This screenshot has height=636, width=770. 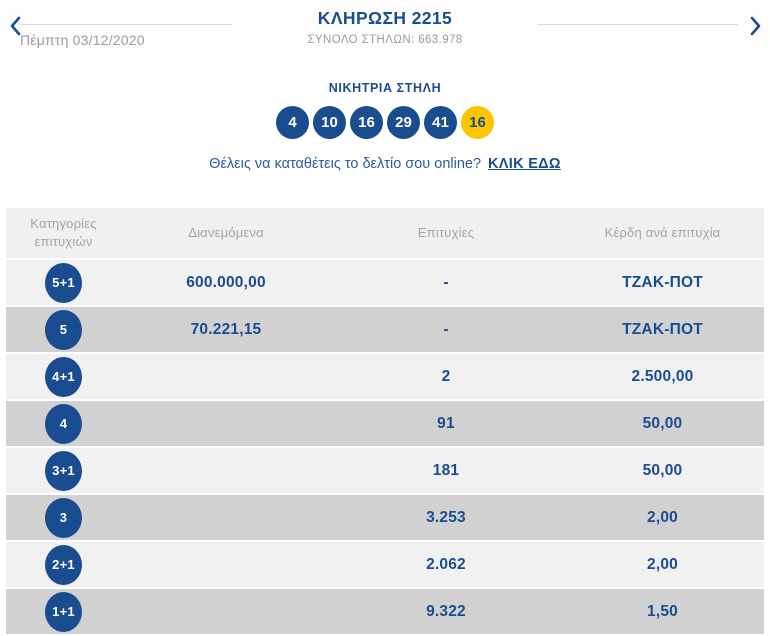 What do you see at coordinates (385, 329) in the screenshot?
I see `table-row: 5 70.221,15 - ΤΖΑΚ-ΠΟΤ` at bounding box center [385, 329].